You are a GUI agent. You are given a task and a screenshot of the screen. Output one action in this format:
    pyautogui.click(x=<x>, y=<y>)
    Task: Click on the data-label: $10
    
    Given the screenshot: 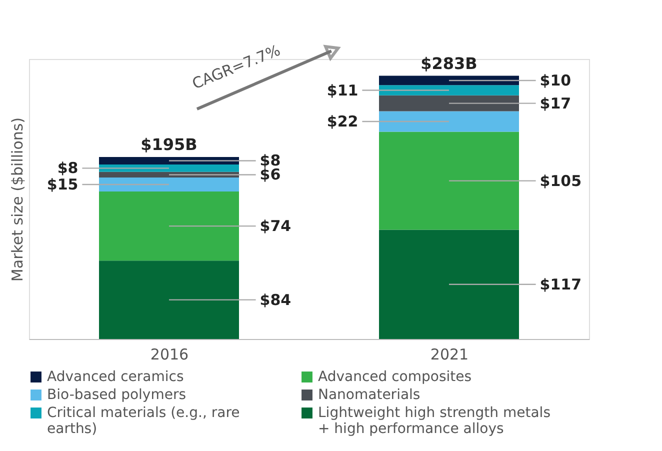 What is the action you would take?
    pyautogui.click(x=556, y=80)
    